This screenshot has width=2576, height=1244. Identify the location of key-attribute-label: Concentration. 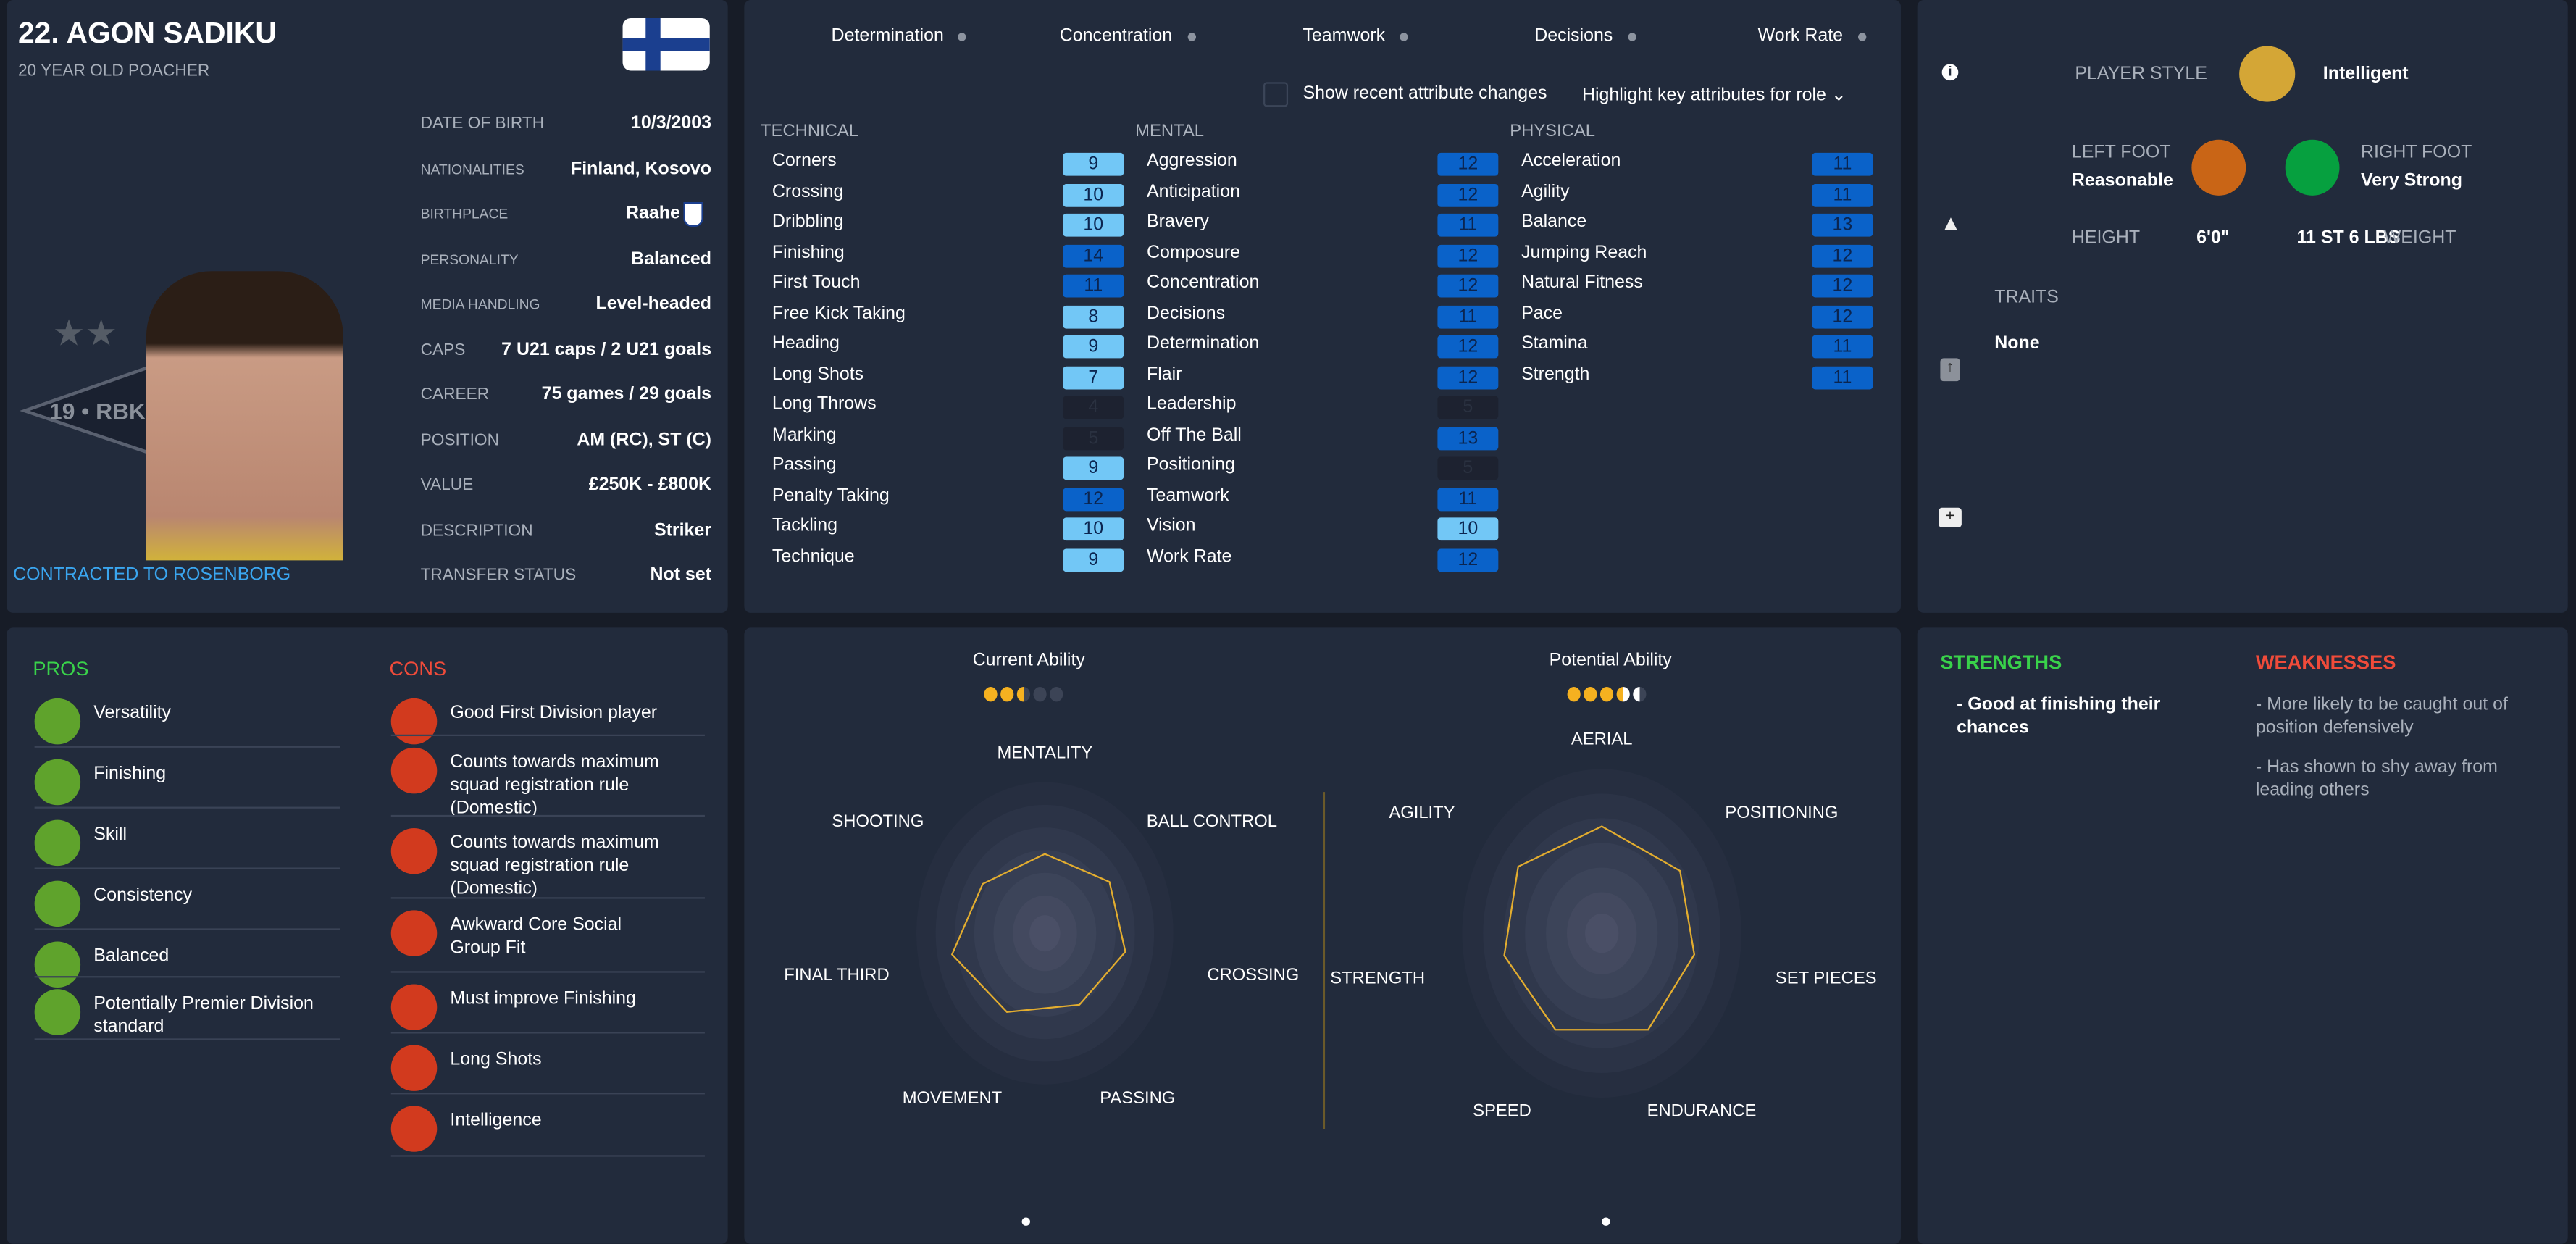
(1116, 36).